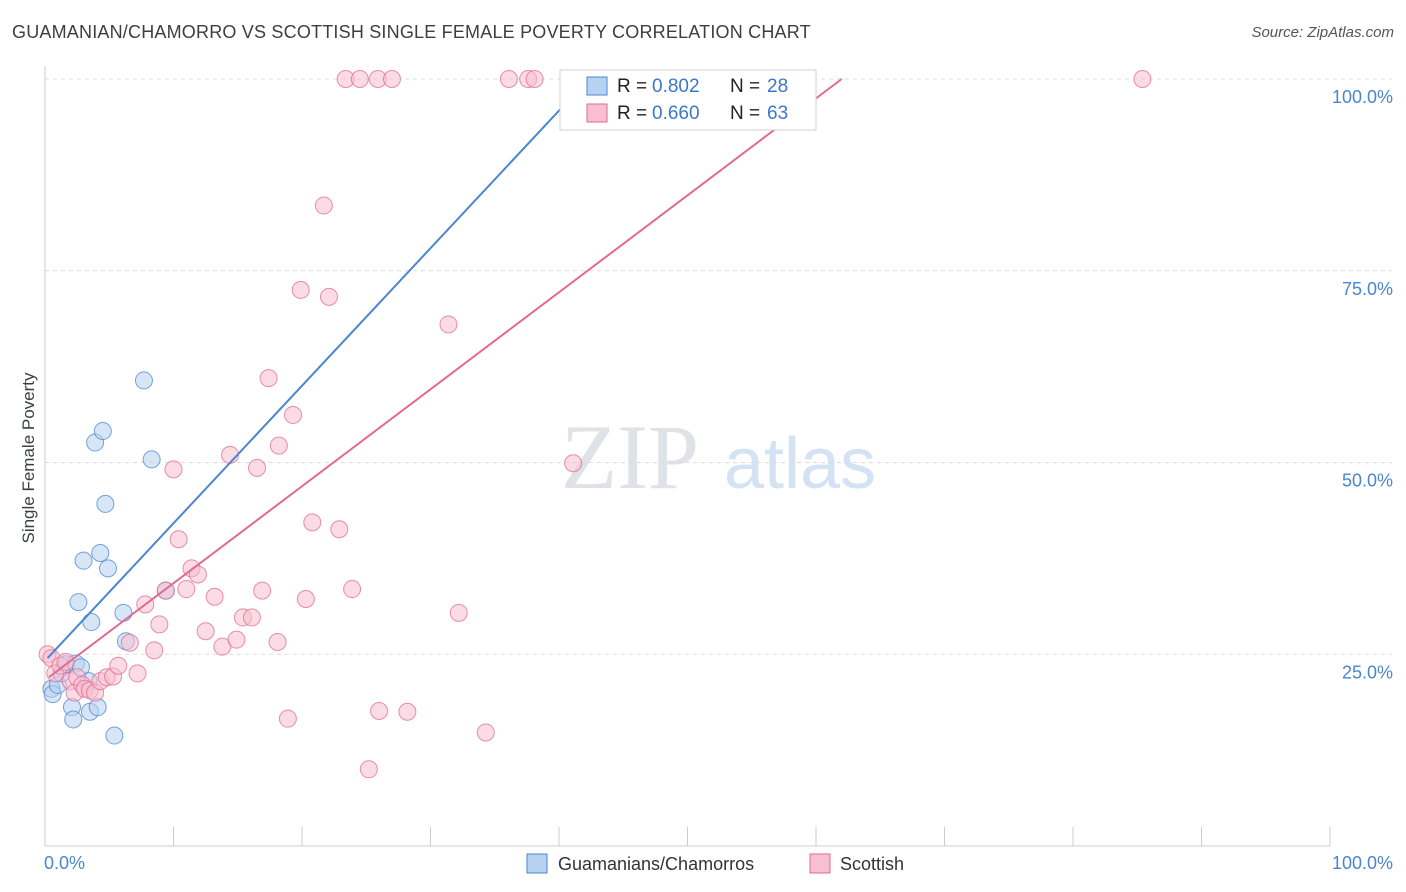  What do you see at coordinates (872, 864) in the screenshot?
I see `legend-bottom-label-scottish: Scottish` at bounding box center [872, 864].